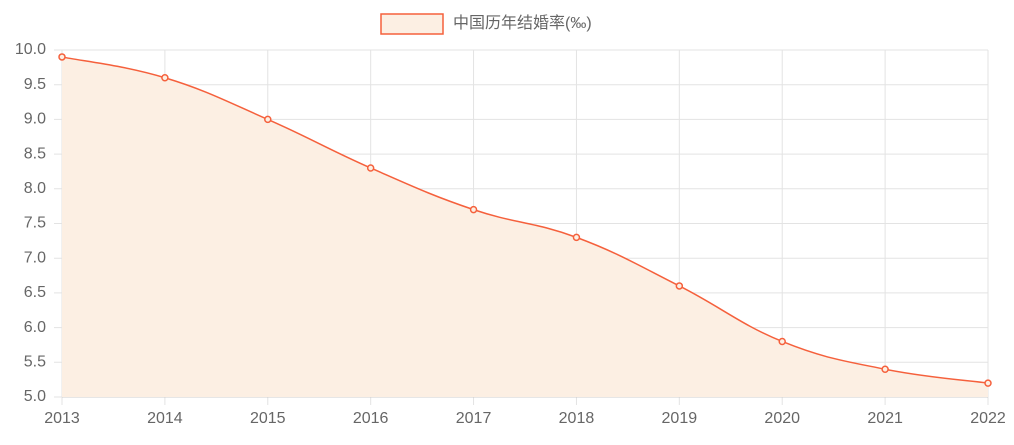 The image size is (1014, 445). What do you see at coordinates (35, 119) in the screenshot?
I see `y-tick-label: 9.0` at bounding box center [35, 119].